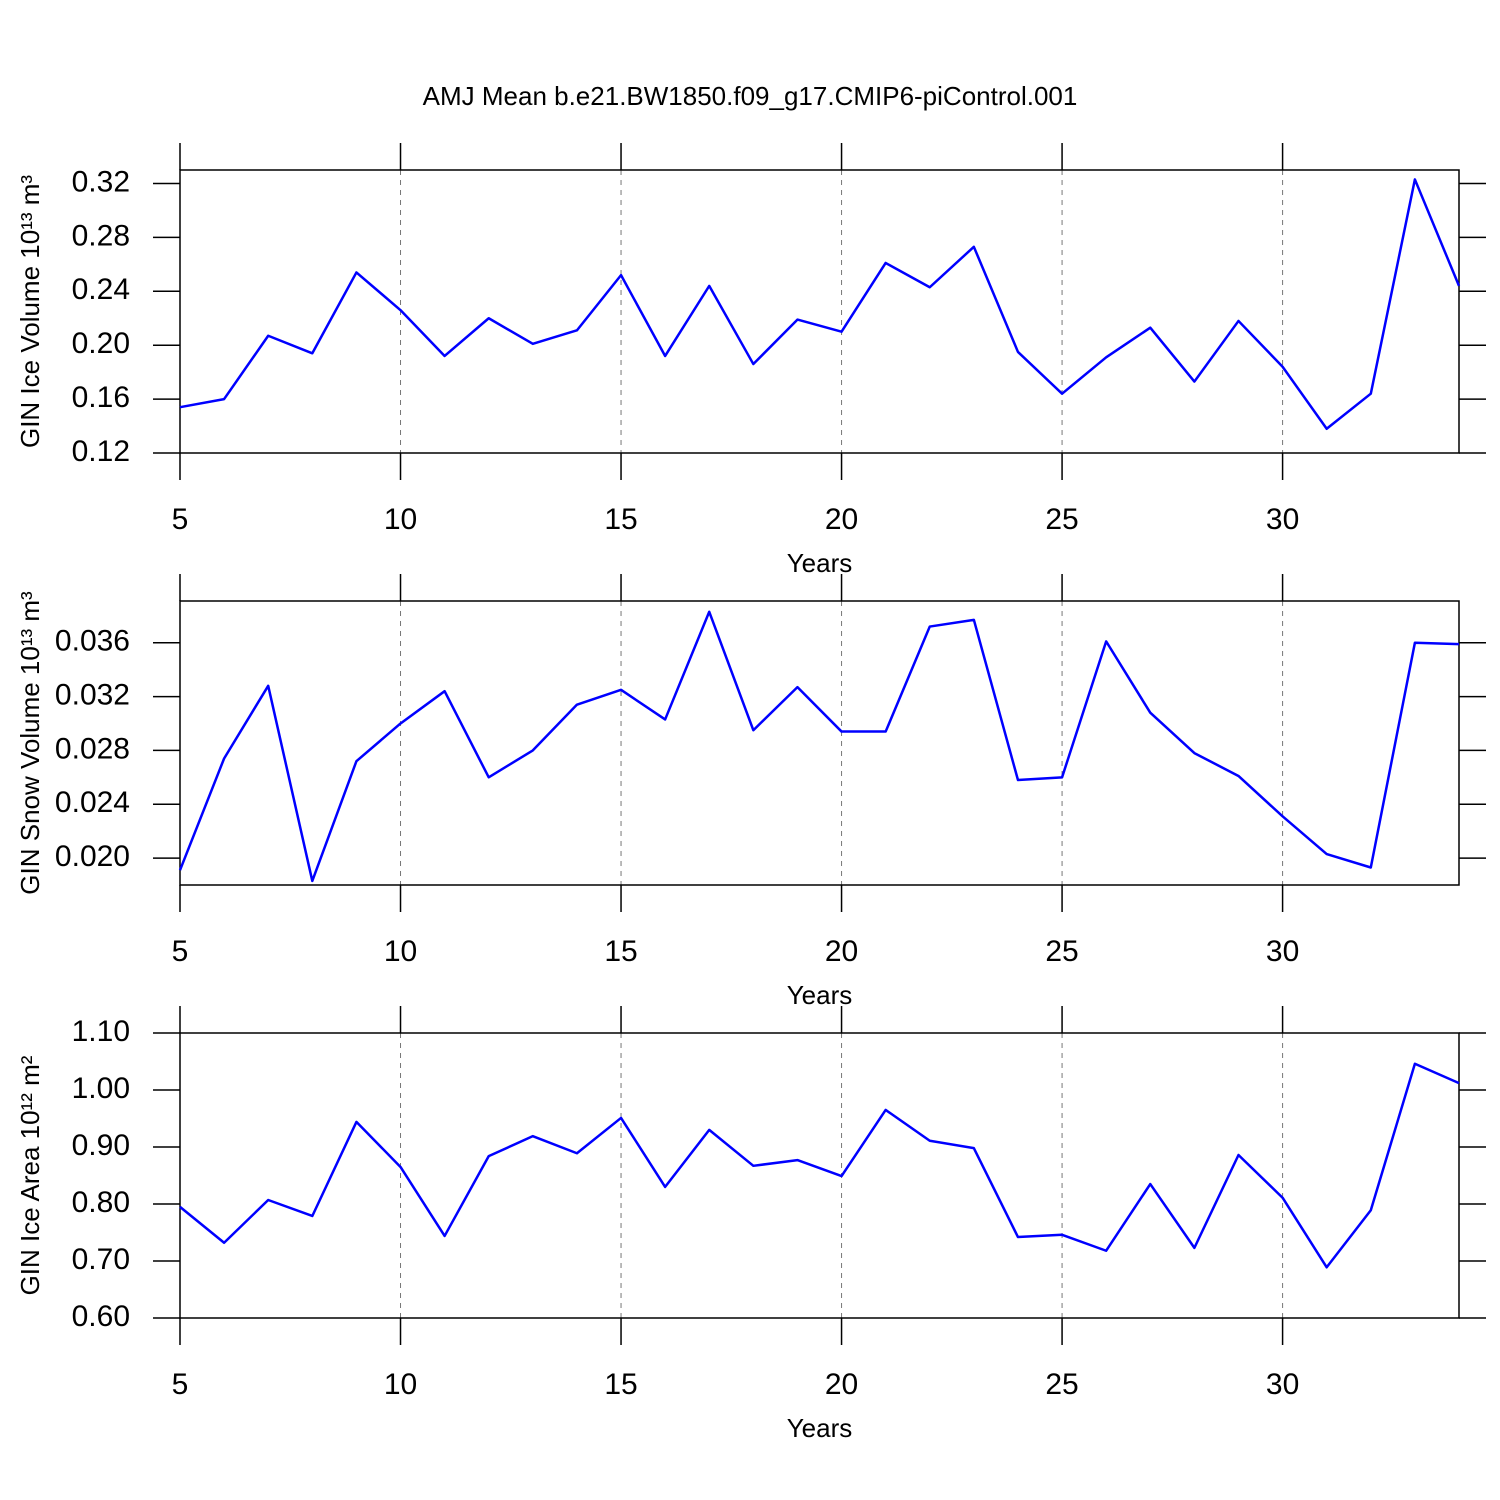 The image size is (1500, 1500). I want to click on y-tick-label: 1.10, so click(101, 1031).